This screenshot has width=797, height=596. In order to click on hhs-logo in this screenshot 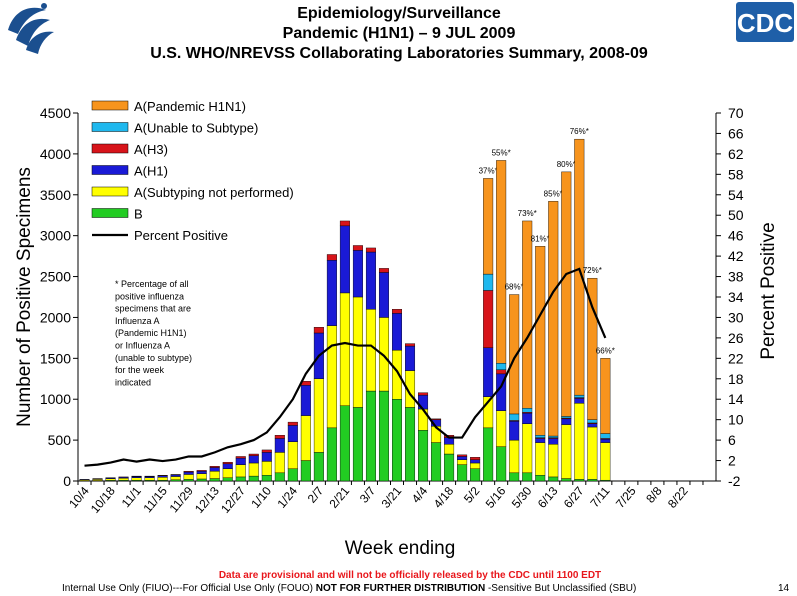, I will do `click(31, 28)`.